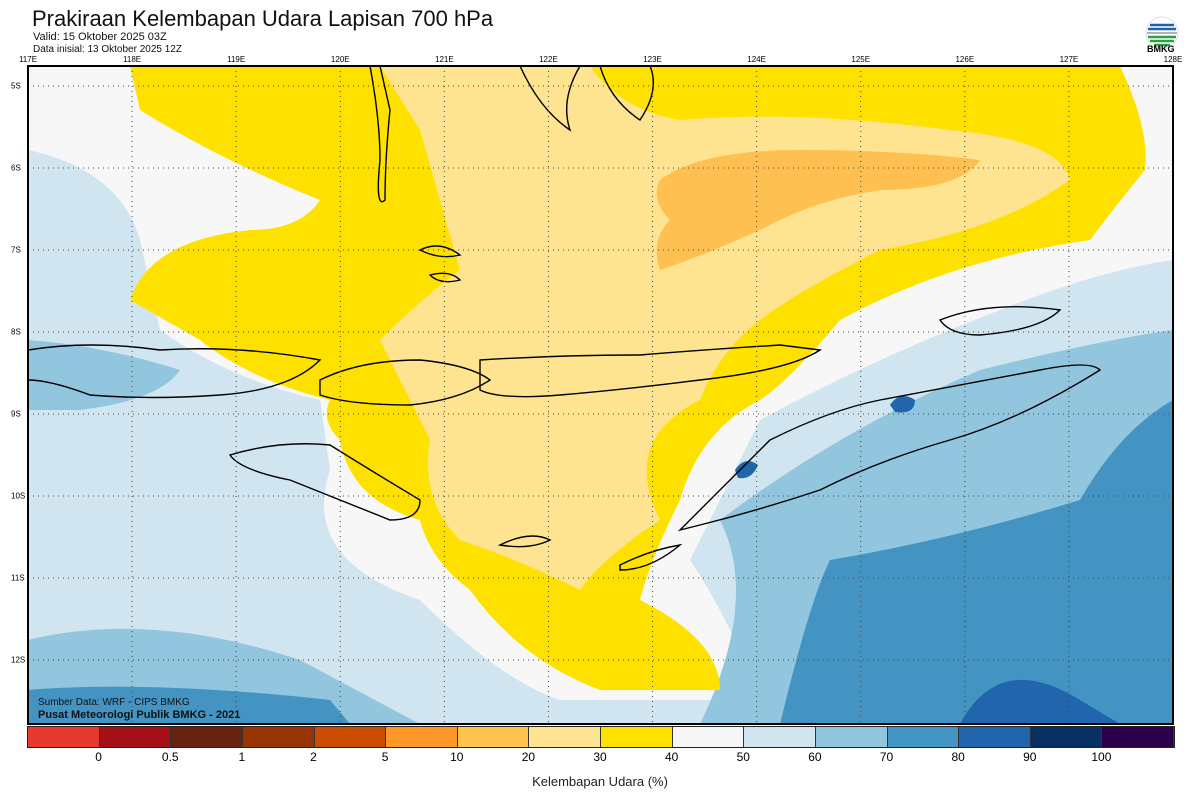 The width and height of the screenshot is (1200, 800). What do you see at coordinates (98, 757) in the screenshot?
I see `colorbar-label: 0` at bounding box center [98, 757].